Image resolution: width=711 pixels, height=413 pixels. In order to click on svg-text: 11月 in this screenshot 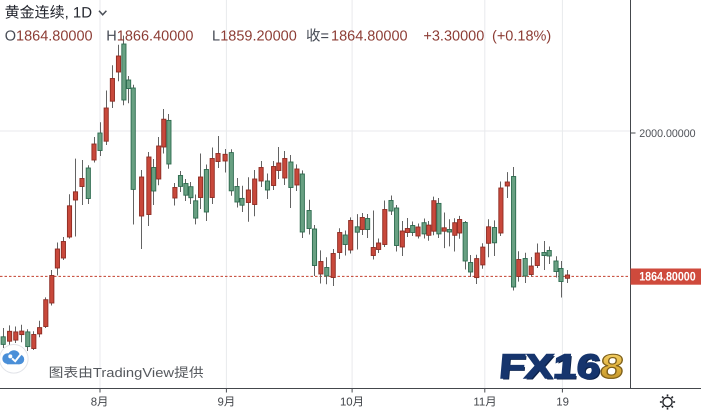, I will do `click(484, 403)`.